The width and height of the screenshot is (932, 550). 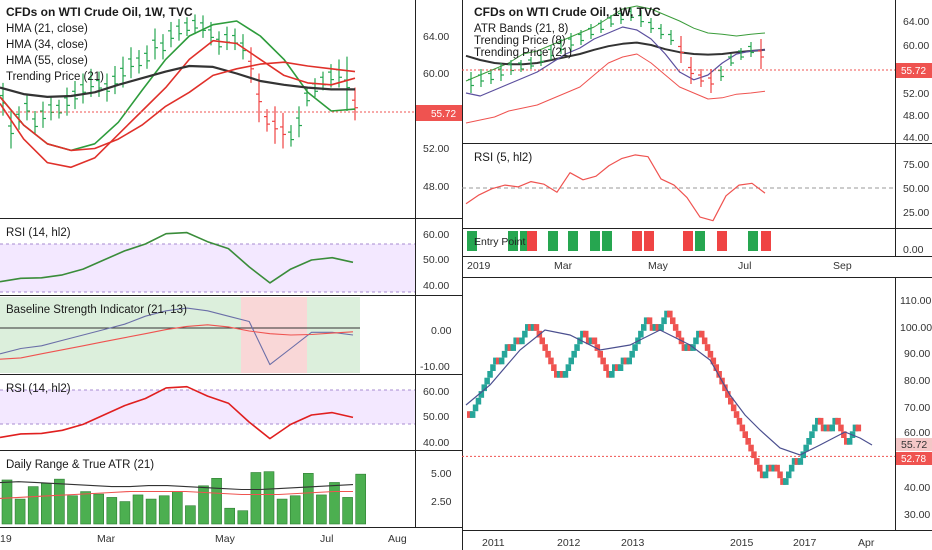 I want to click on rsi5-line, so click(x=615, y=188).